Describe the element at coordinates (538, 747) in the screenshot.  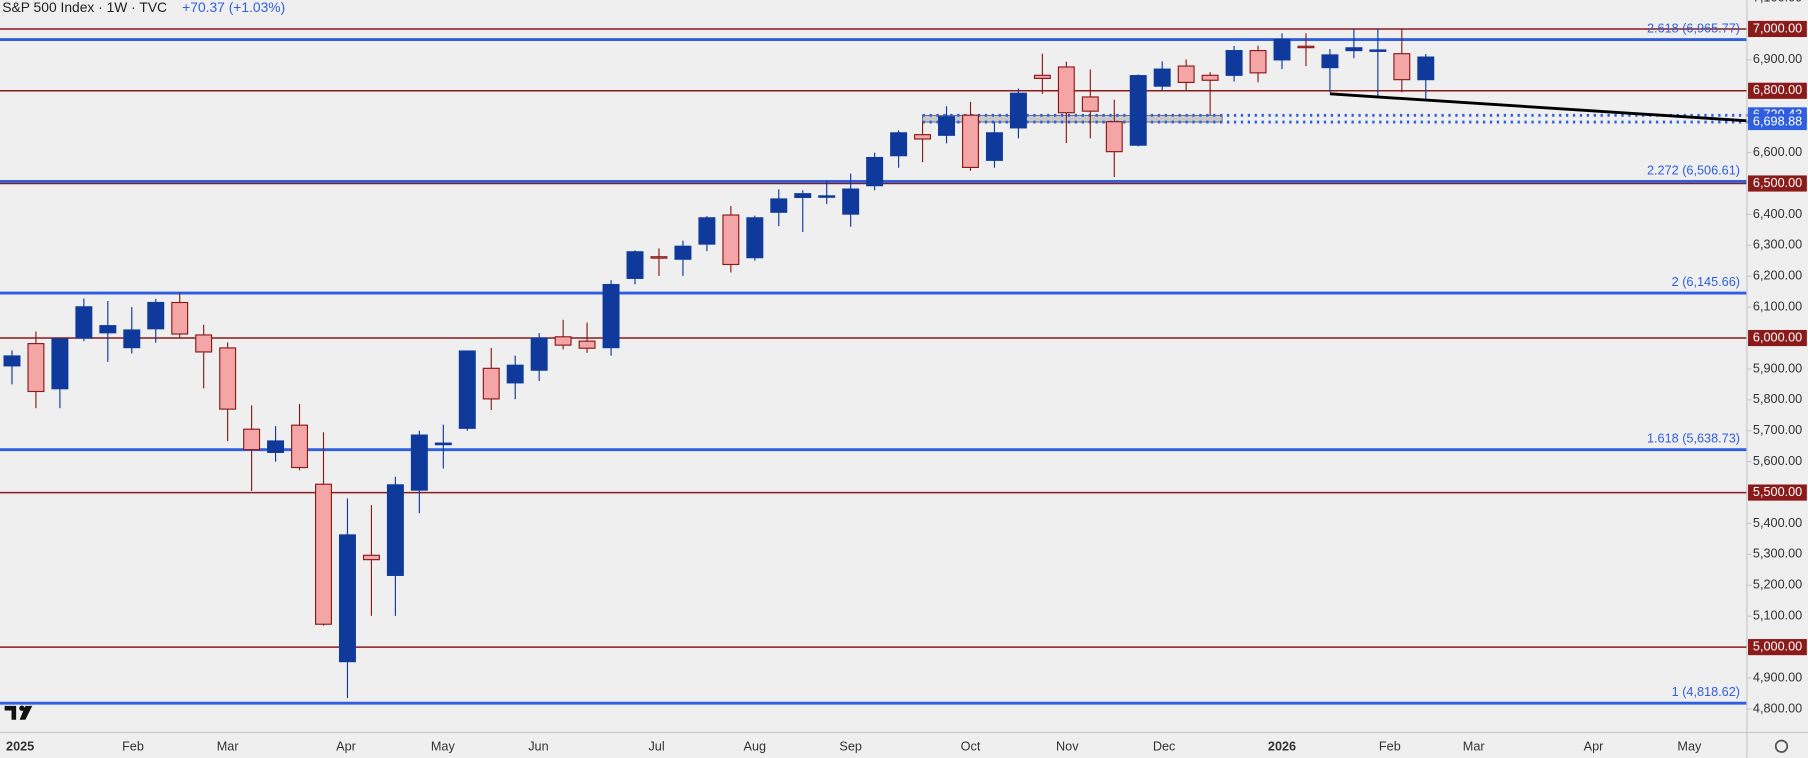
I see `x-tick-label: Jun` at that location.